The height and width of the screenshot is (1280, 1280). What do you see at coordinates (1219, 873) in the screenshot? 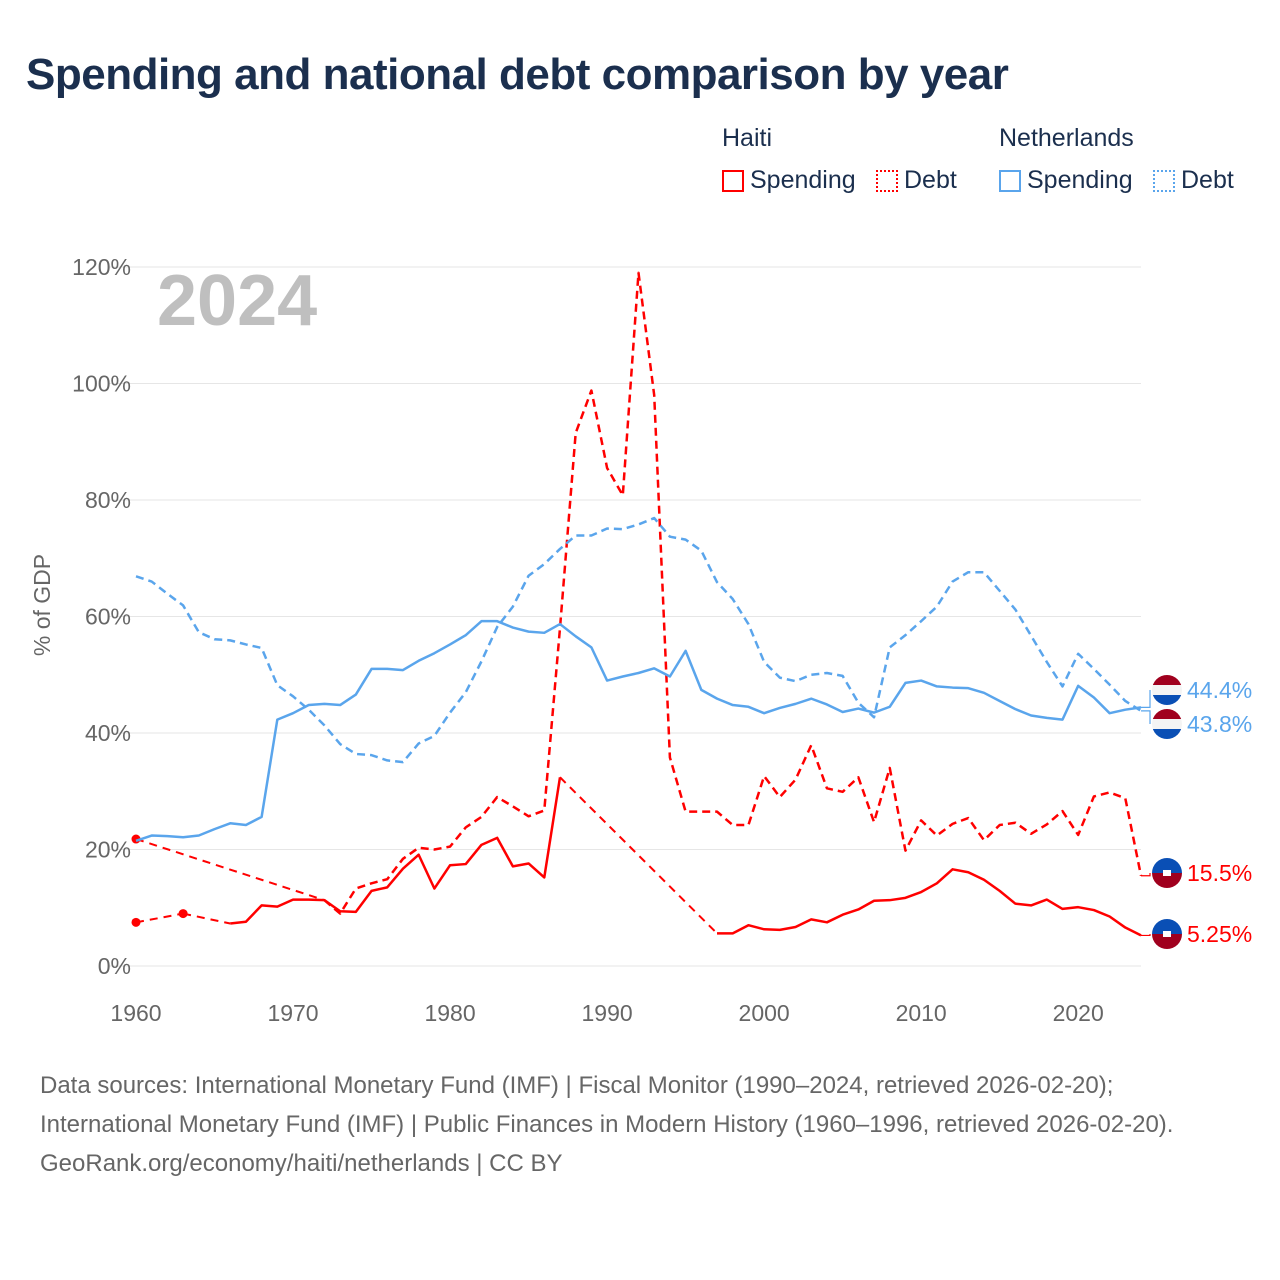
I see `end-value-label: 15.5%` at bounding box center [1219, 873].